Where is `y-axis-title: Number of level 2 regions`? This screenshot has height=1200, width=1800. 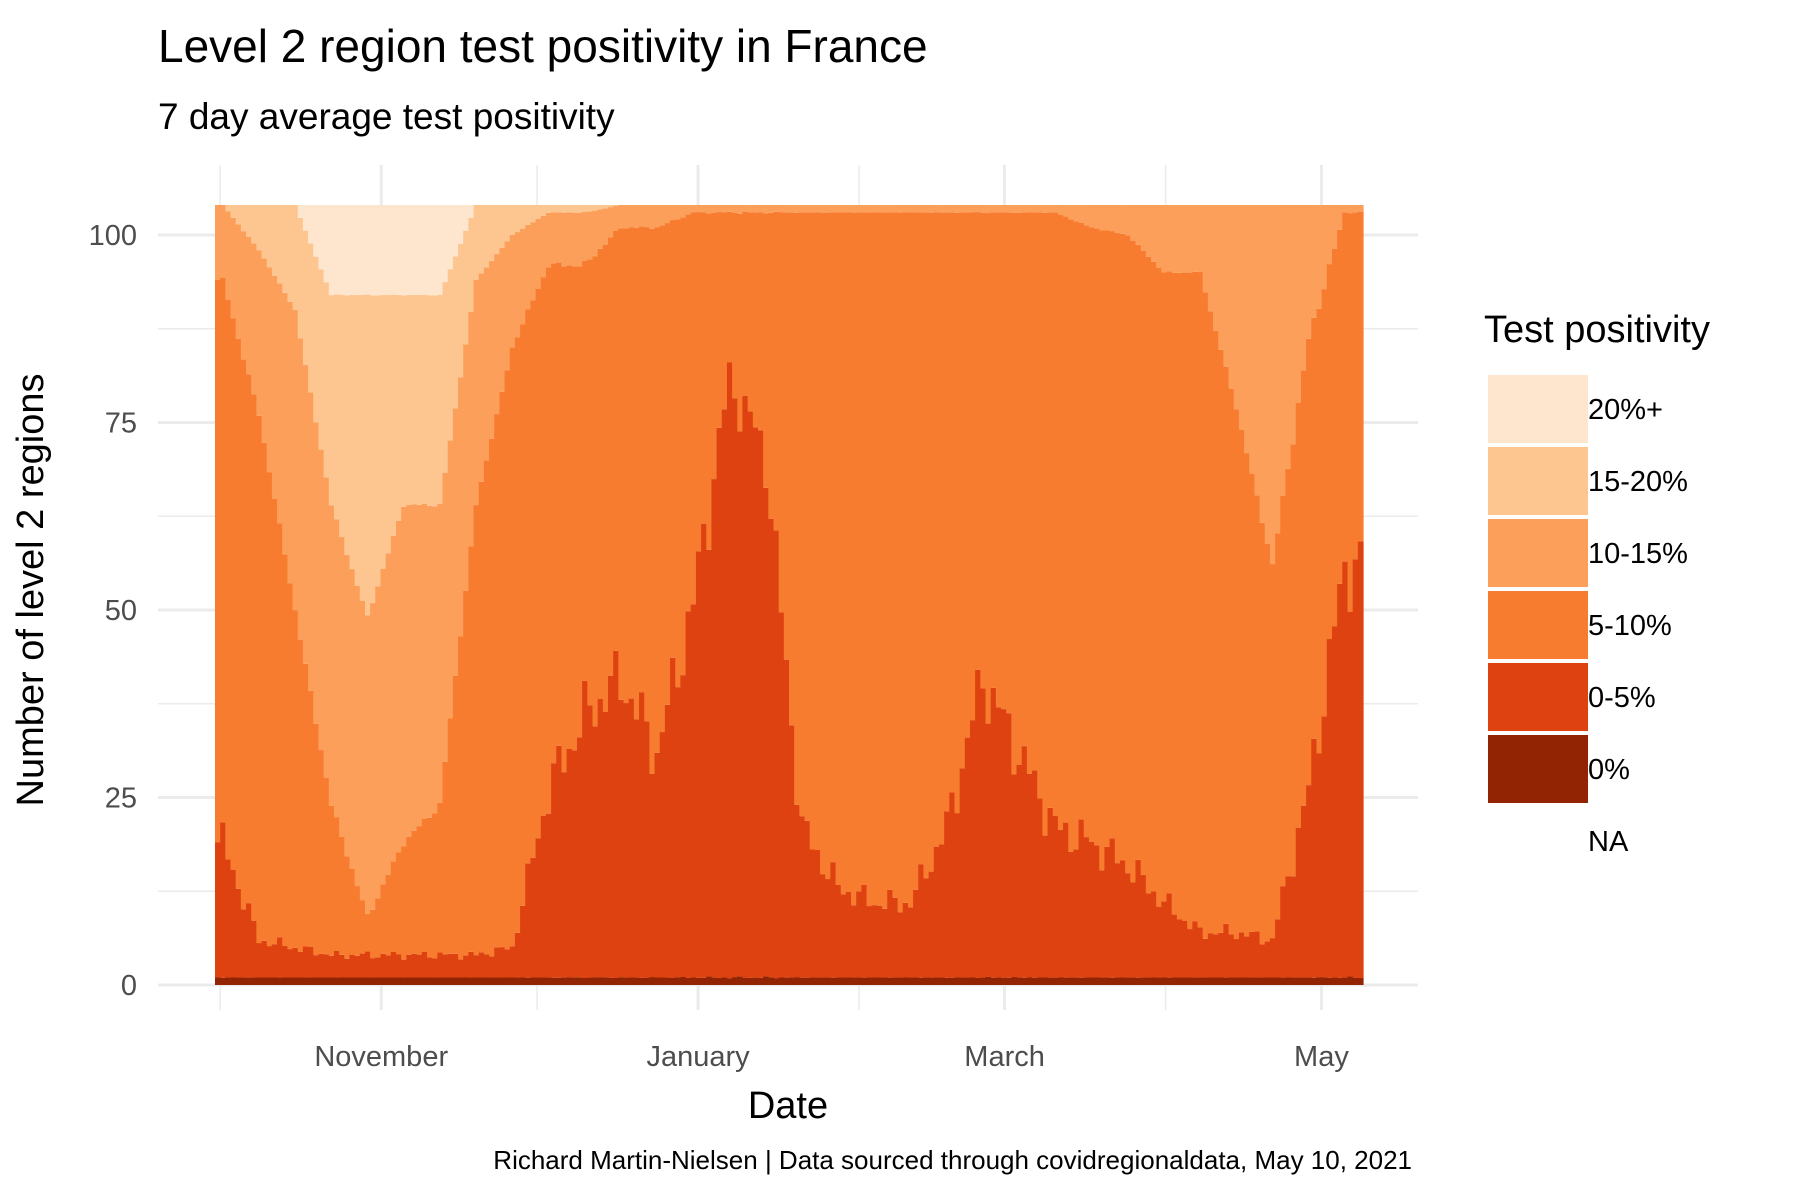
y-axis-title: Number of level 2 regions is located at coordinates (31, 590).